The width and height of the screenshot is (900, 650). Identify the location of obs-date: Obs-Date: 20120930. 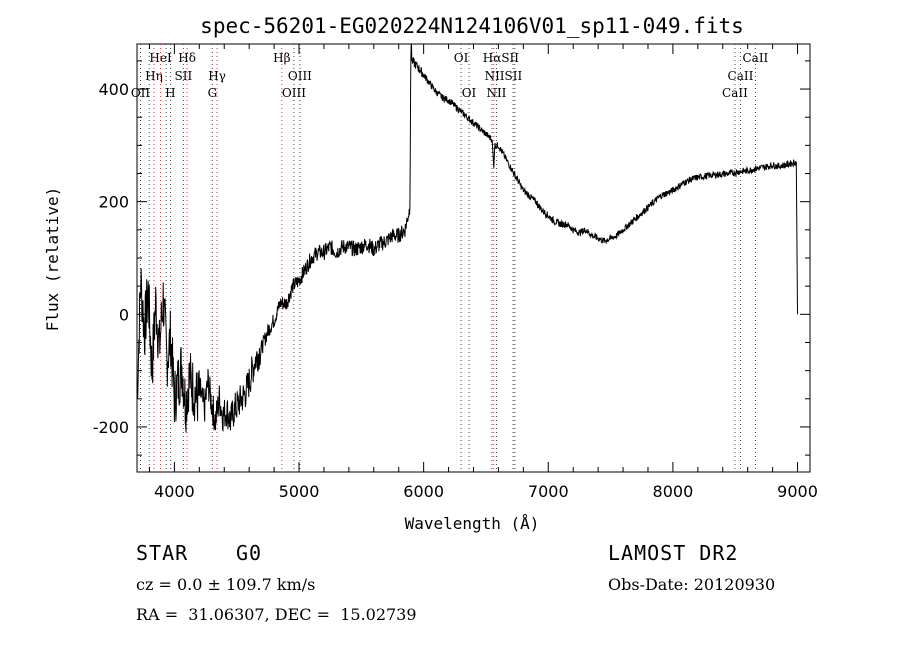
(692, 584).